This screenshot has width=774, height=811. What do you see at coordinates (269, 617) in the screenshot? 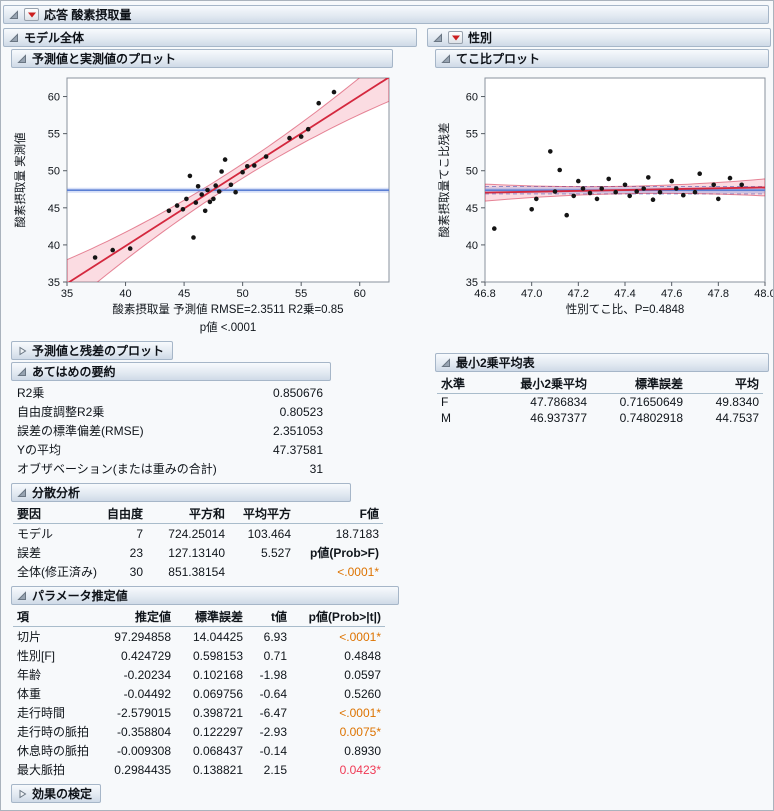
I see `column-header: t値` at bounding box center [269, 617].